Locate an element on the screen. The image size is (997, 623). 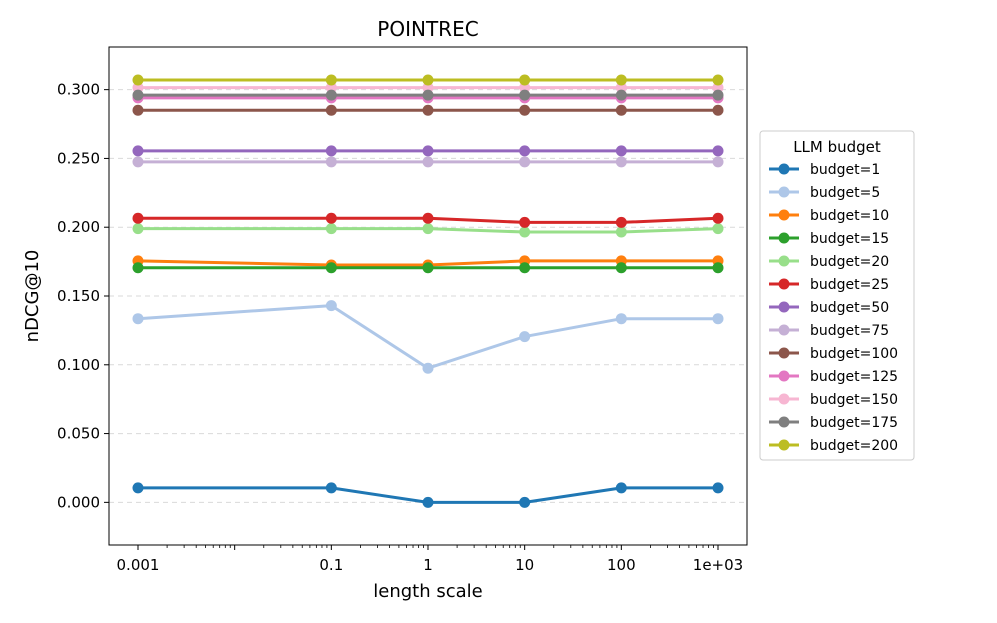
legend-label: budget=5 is located at coordinates (845, 193).